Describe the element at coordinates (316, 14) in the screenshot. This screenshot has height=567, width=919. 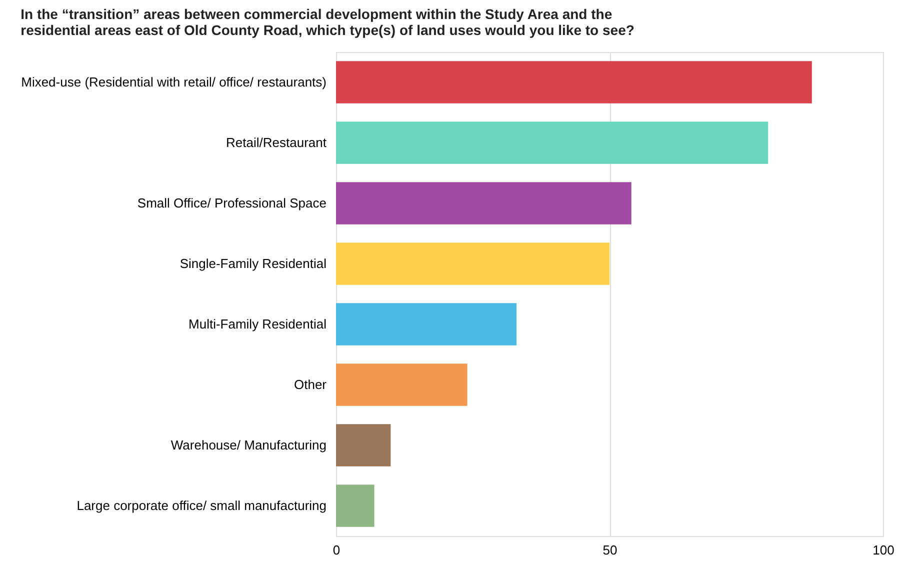
I see `text: In the “transition” areas between commercial development within the Study Area and the` at that location.